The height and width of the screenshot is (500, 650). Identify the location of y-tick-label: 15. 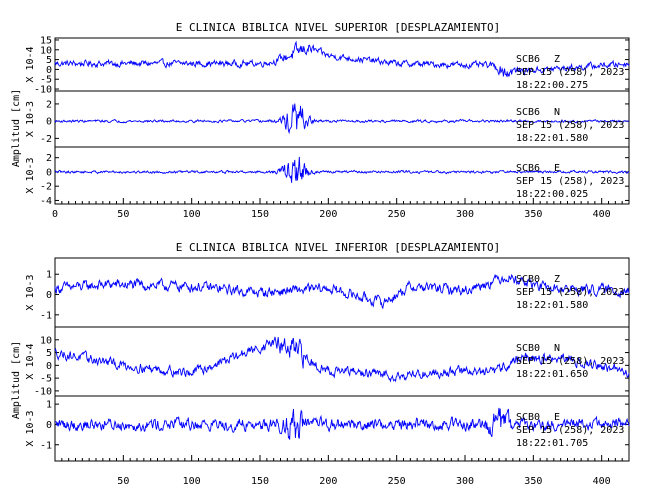
(46, 40).